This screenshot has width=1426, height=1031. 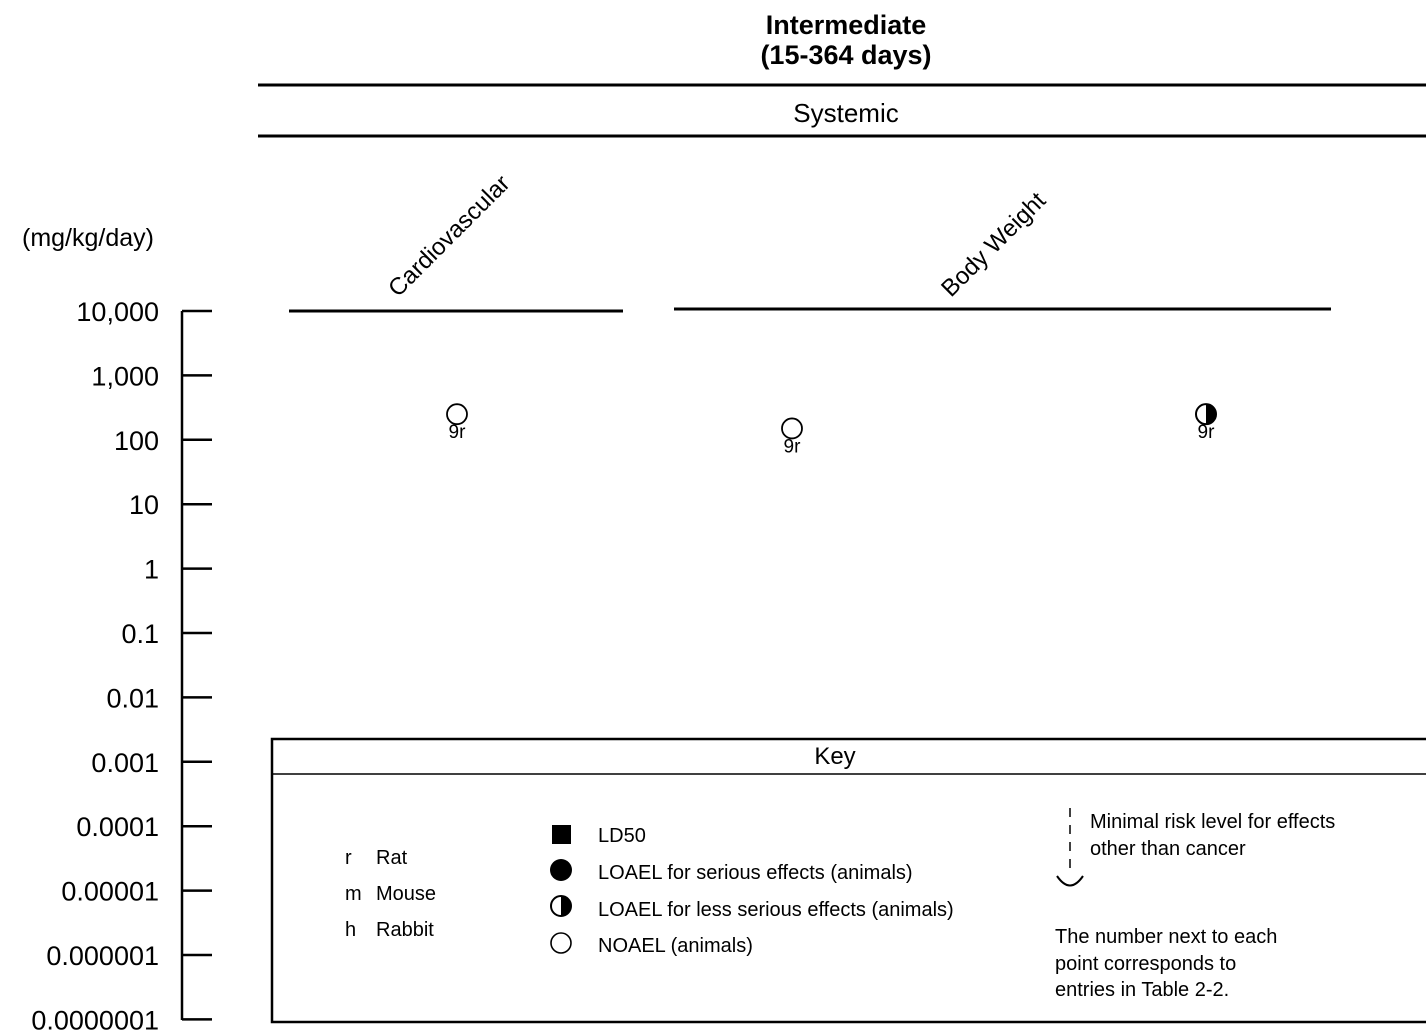 I want to click on y-tick-label: 0.001, so click(x=125, y=763).